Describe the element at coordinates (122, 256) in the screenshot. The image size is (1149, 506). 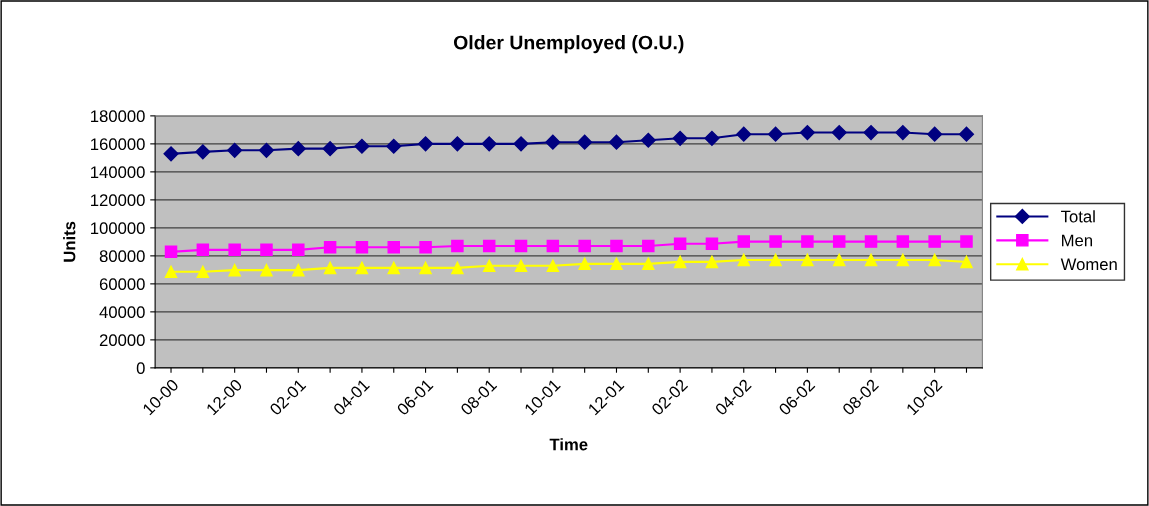
I see `y-tick-label: 80000` at that location.